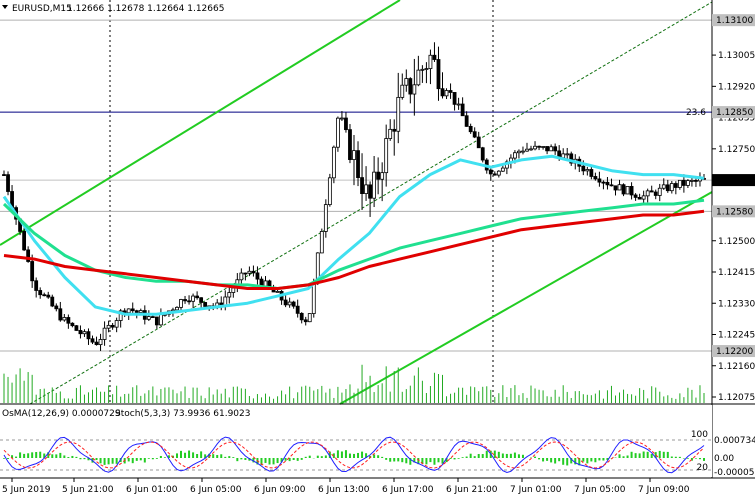 The image size is (755, 502). What do you see at coordinates (344, 490) in the screenshot?
I see `time-label: 6 Jun 13:00` at bounding box center [344, 490].